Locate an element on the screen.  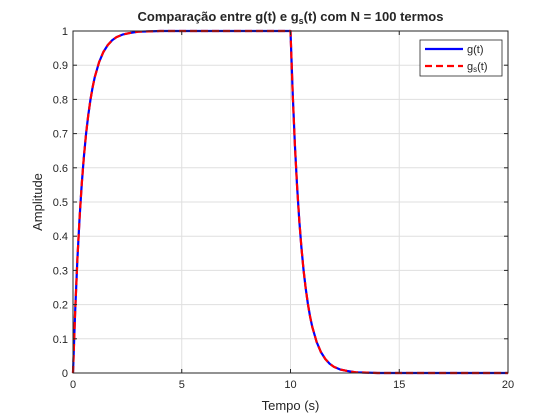
y-tick-label: 0.7 is located at coordinates (60, 135).